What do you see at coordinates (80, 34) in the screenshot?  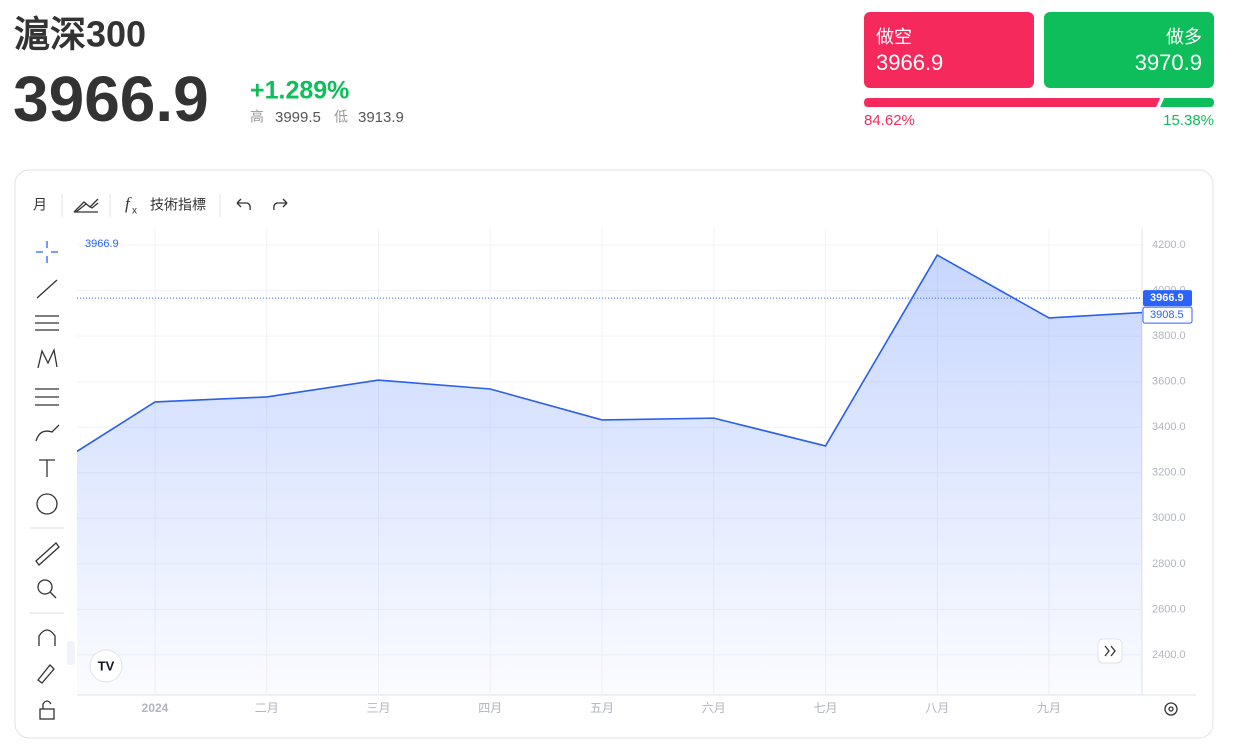 I see `title: 滬深300` at bounding box center [80, 34].